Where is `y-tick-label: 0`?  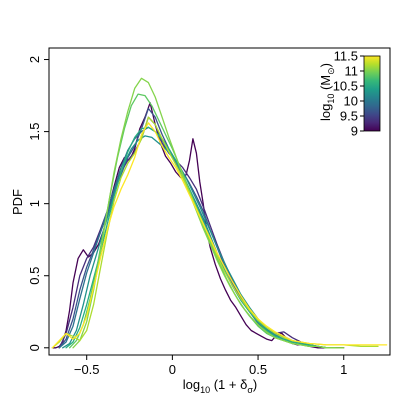 y-tick-label: 0 is located at coordinates (34, 347).